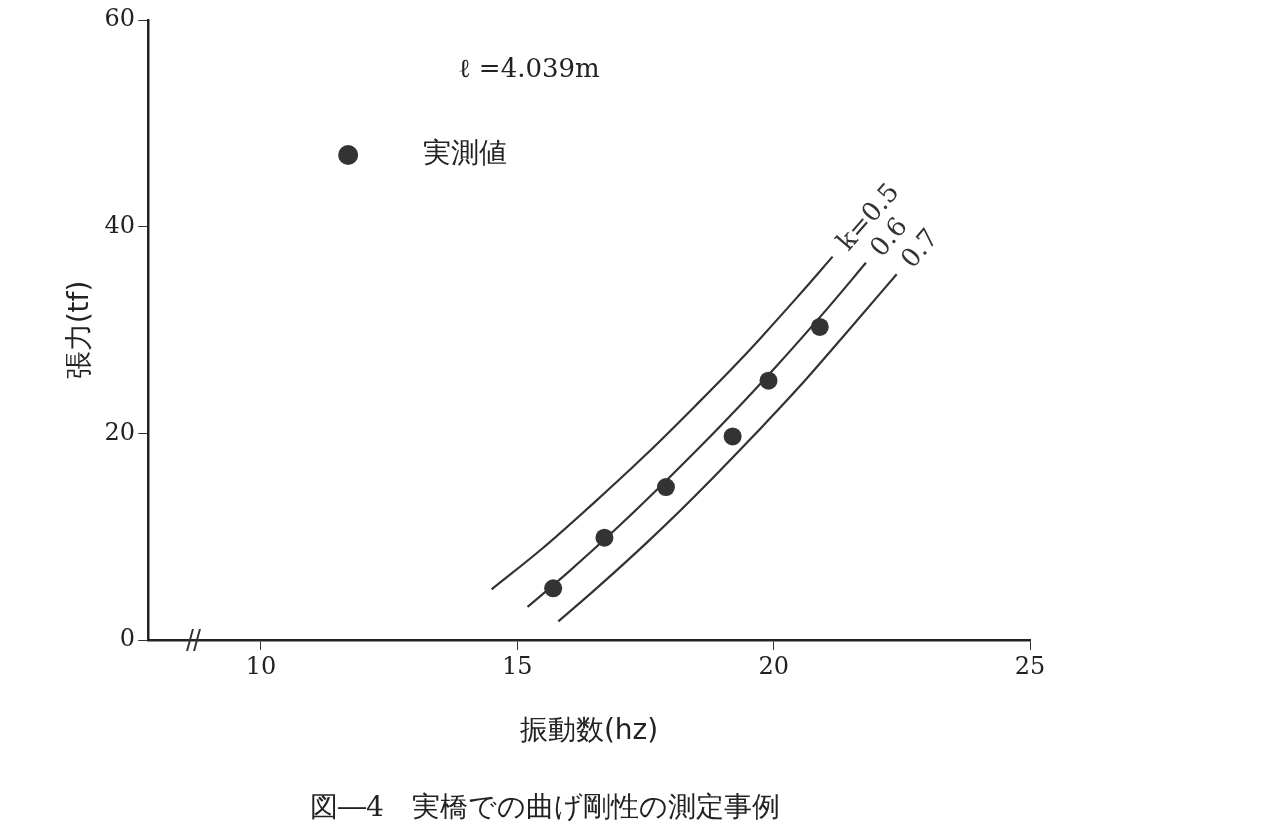  What do you see at coordinates (589, 729) in the screenshot?
I see `x-axis-title: 振動数(hz)` at bounding box center [589, 729].